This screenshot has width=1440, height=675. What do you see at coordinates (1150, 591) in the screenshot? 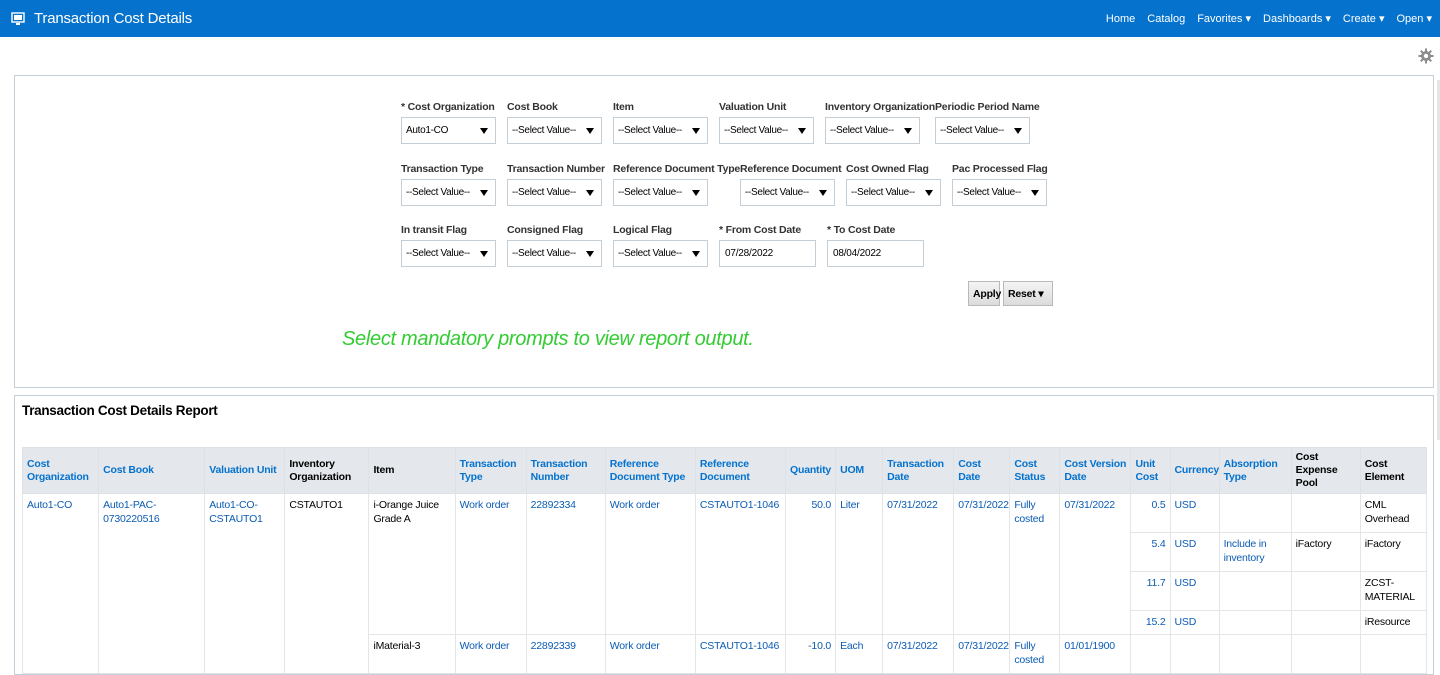
I see `cell-unit-cost: 11.7` at bounding box center [1150, 591].